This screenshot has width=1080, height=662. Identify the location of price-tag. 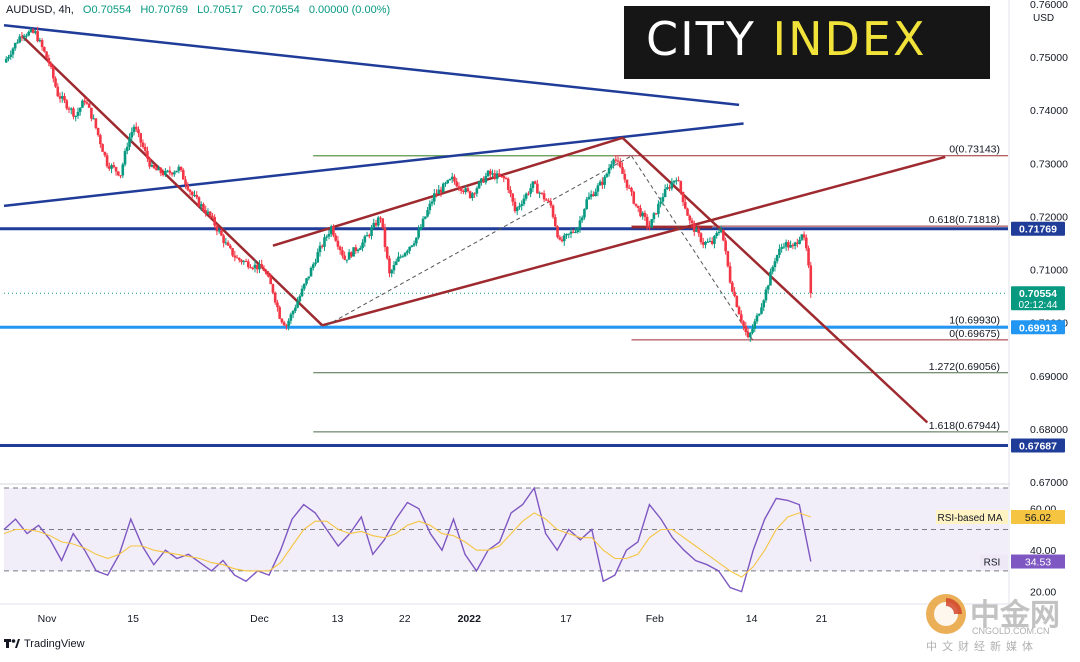
(1038, 445).